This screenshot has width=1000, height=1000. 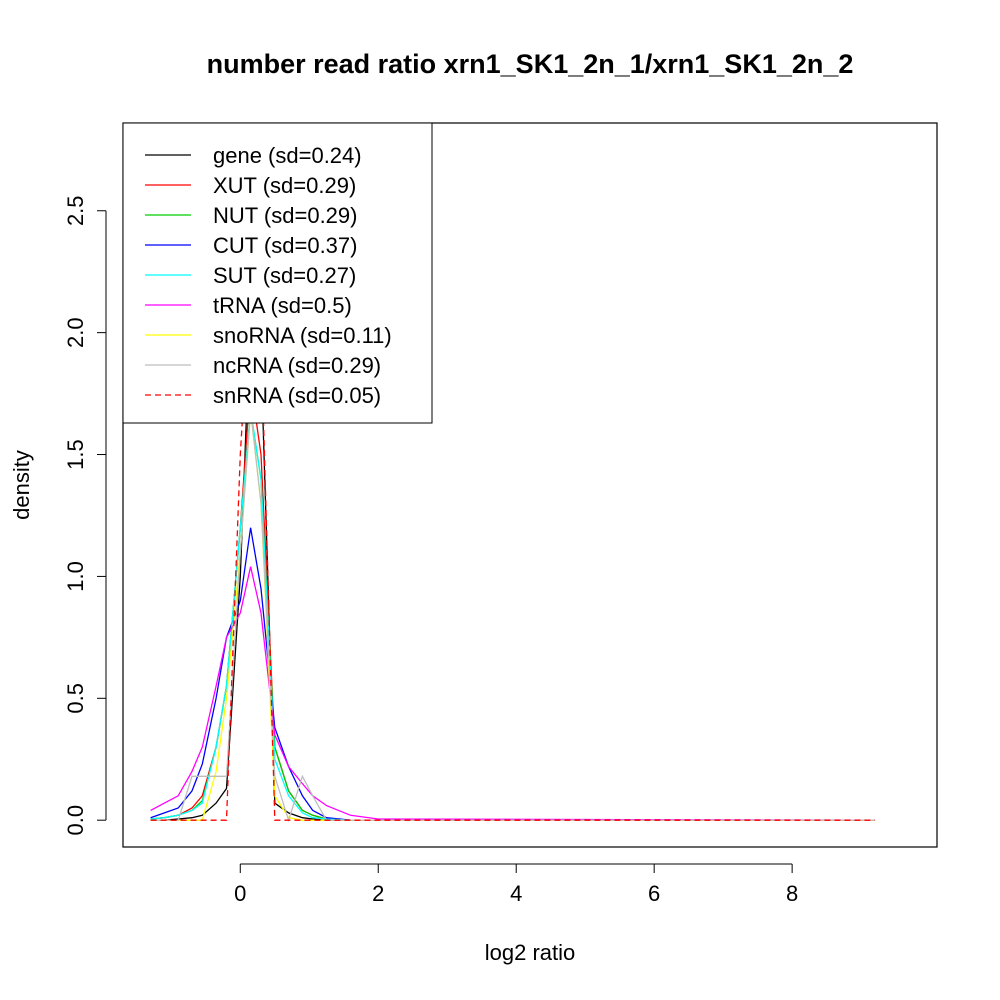 What do you see at coordinates (85, 515) in the screenshot?
I see `y-axis: 0.0 0.5 1.0 1.5 2.0 2.5` at bounding box center [85, 515].